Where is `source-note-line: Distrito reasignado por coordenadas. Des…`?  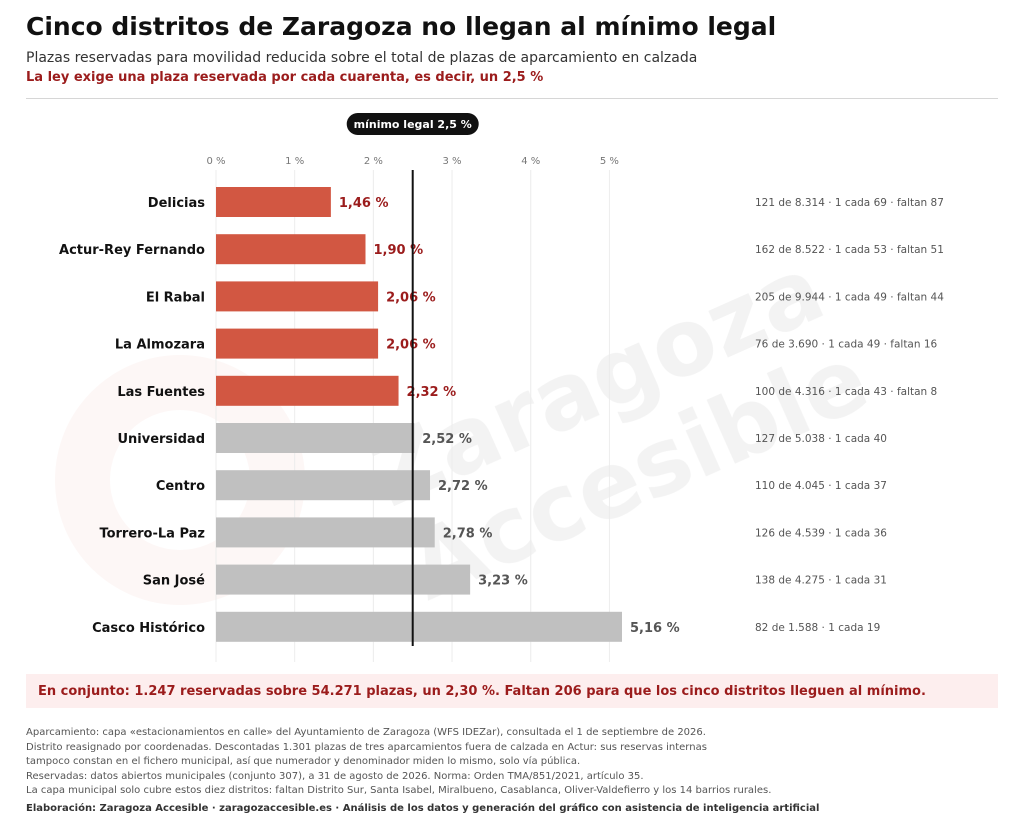
source-note-line: Distrito reasignado por coordenadas. Des… is located at coordinates (366, 747).